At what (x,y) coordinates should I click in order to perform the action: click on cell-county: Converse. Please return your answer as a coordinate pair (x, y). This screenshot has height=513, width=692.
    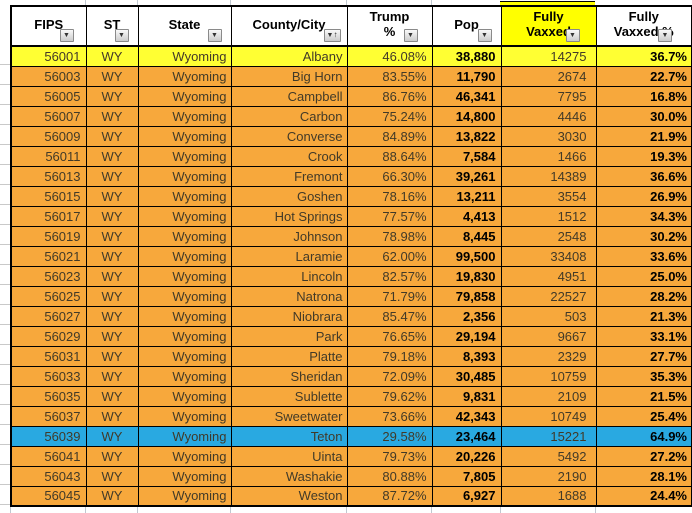
    Looking at the image, I should click on (289, 136).